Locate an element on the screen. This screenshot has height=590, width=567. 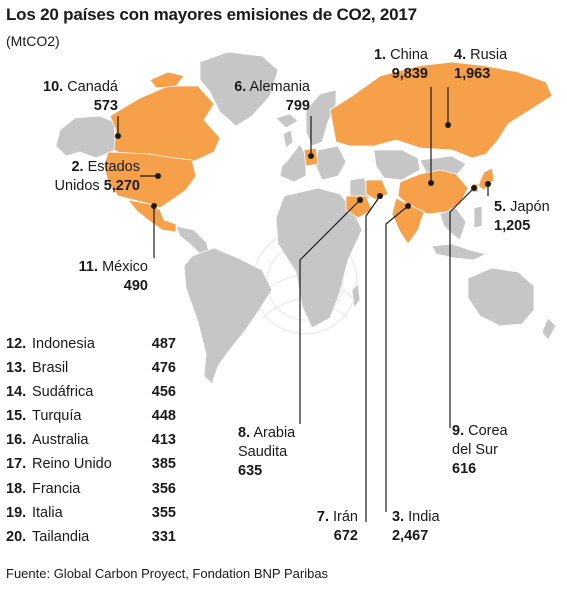
scandinavia is located at coordinates (321, 118).